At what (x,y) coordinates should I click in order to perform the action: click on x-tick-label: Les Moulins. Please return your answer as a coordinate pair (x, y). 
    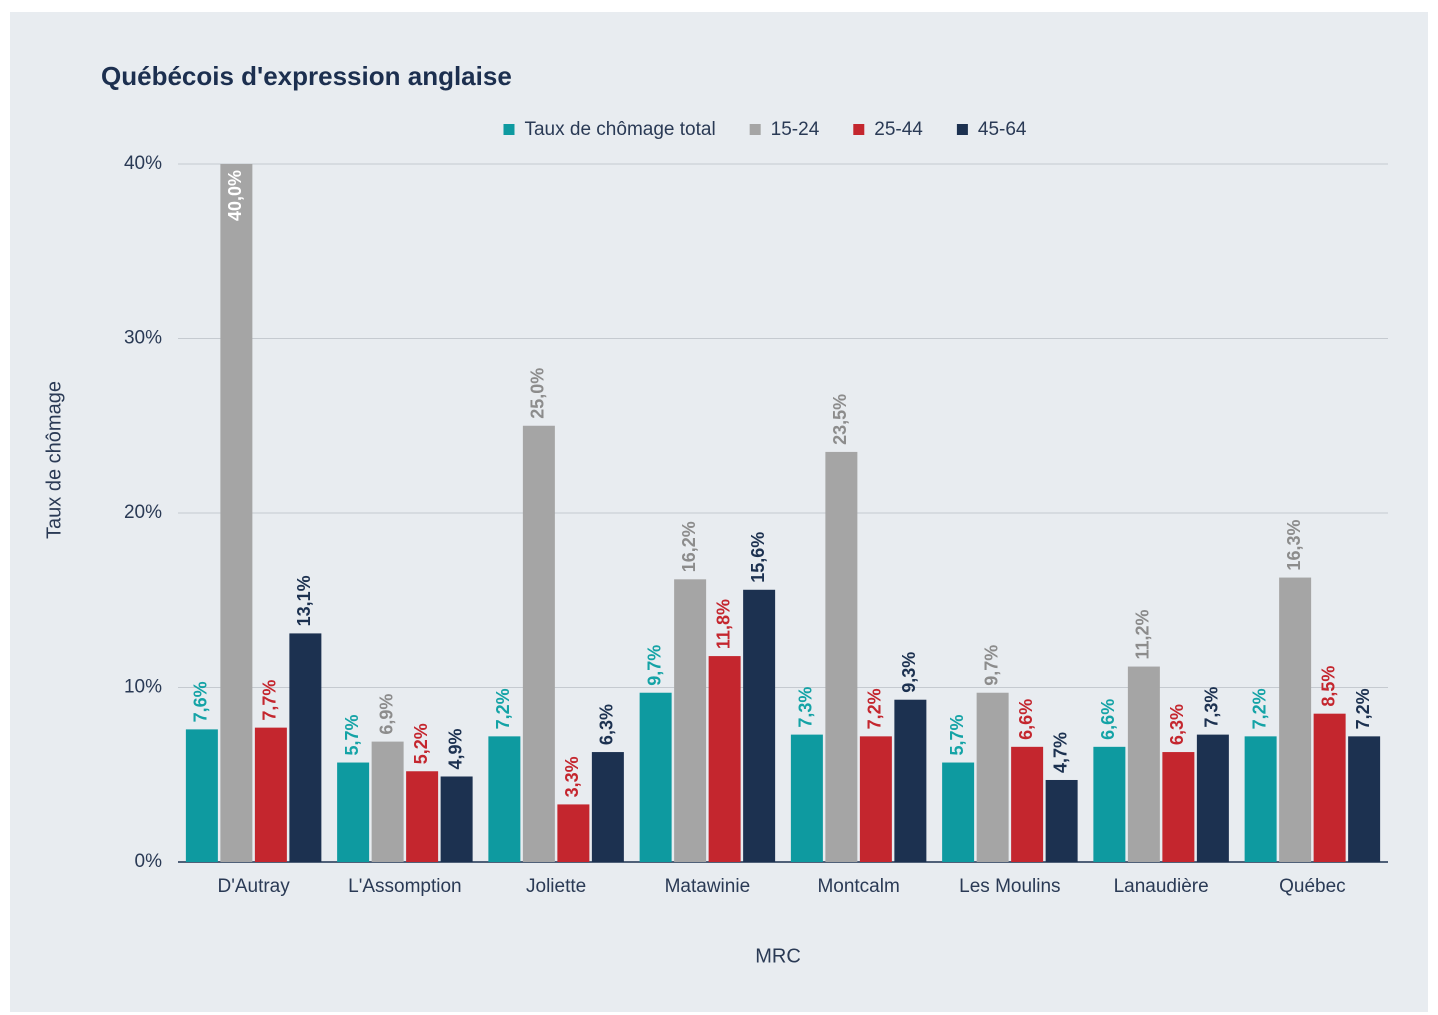
    Looking at the image, I should click on (1009, 886).